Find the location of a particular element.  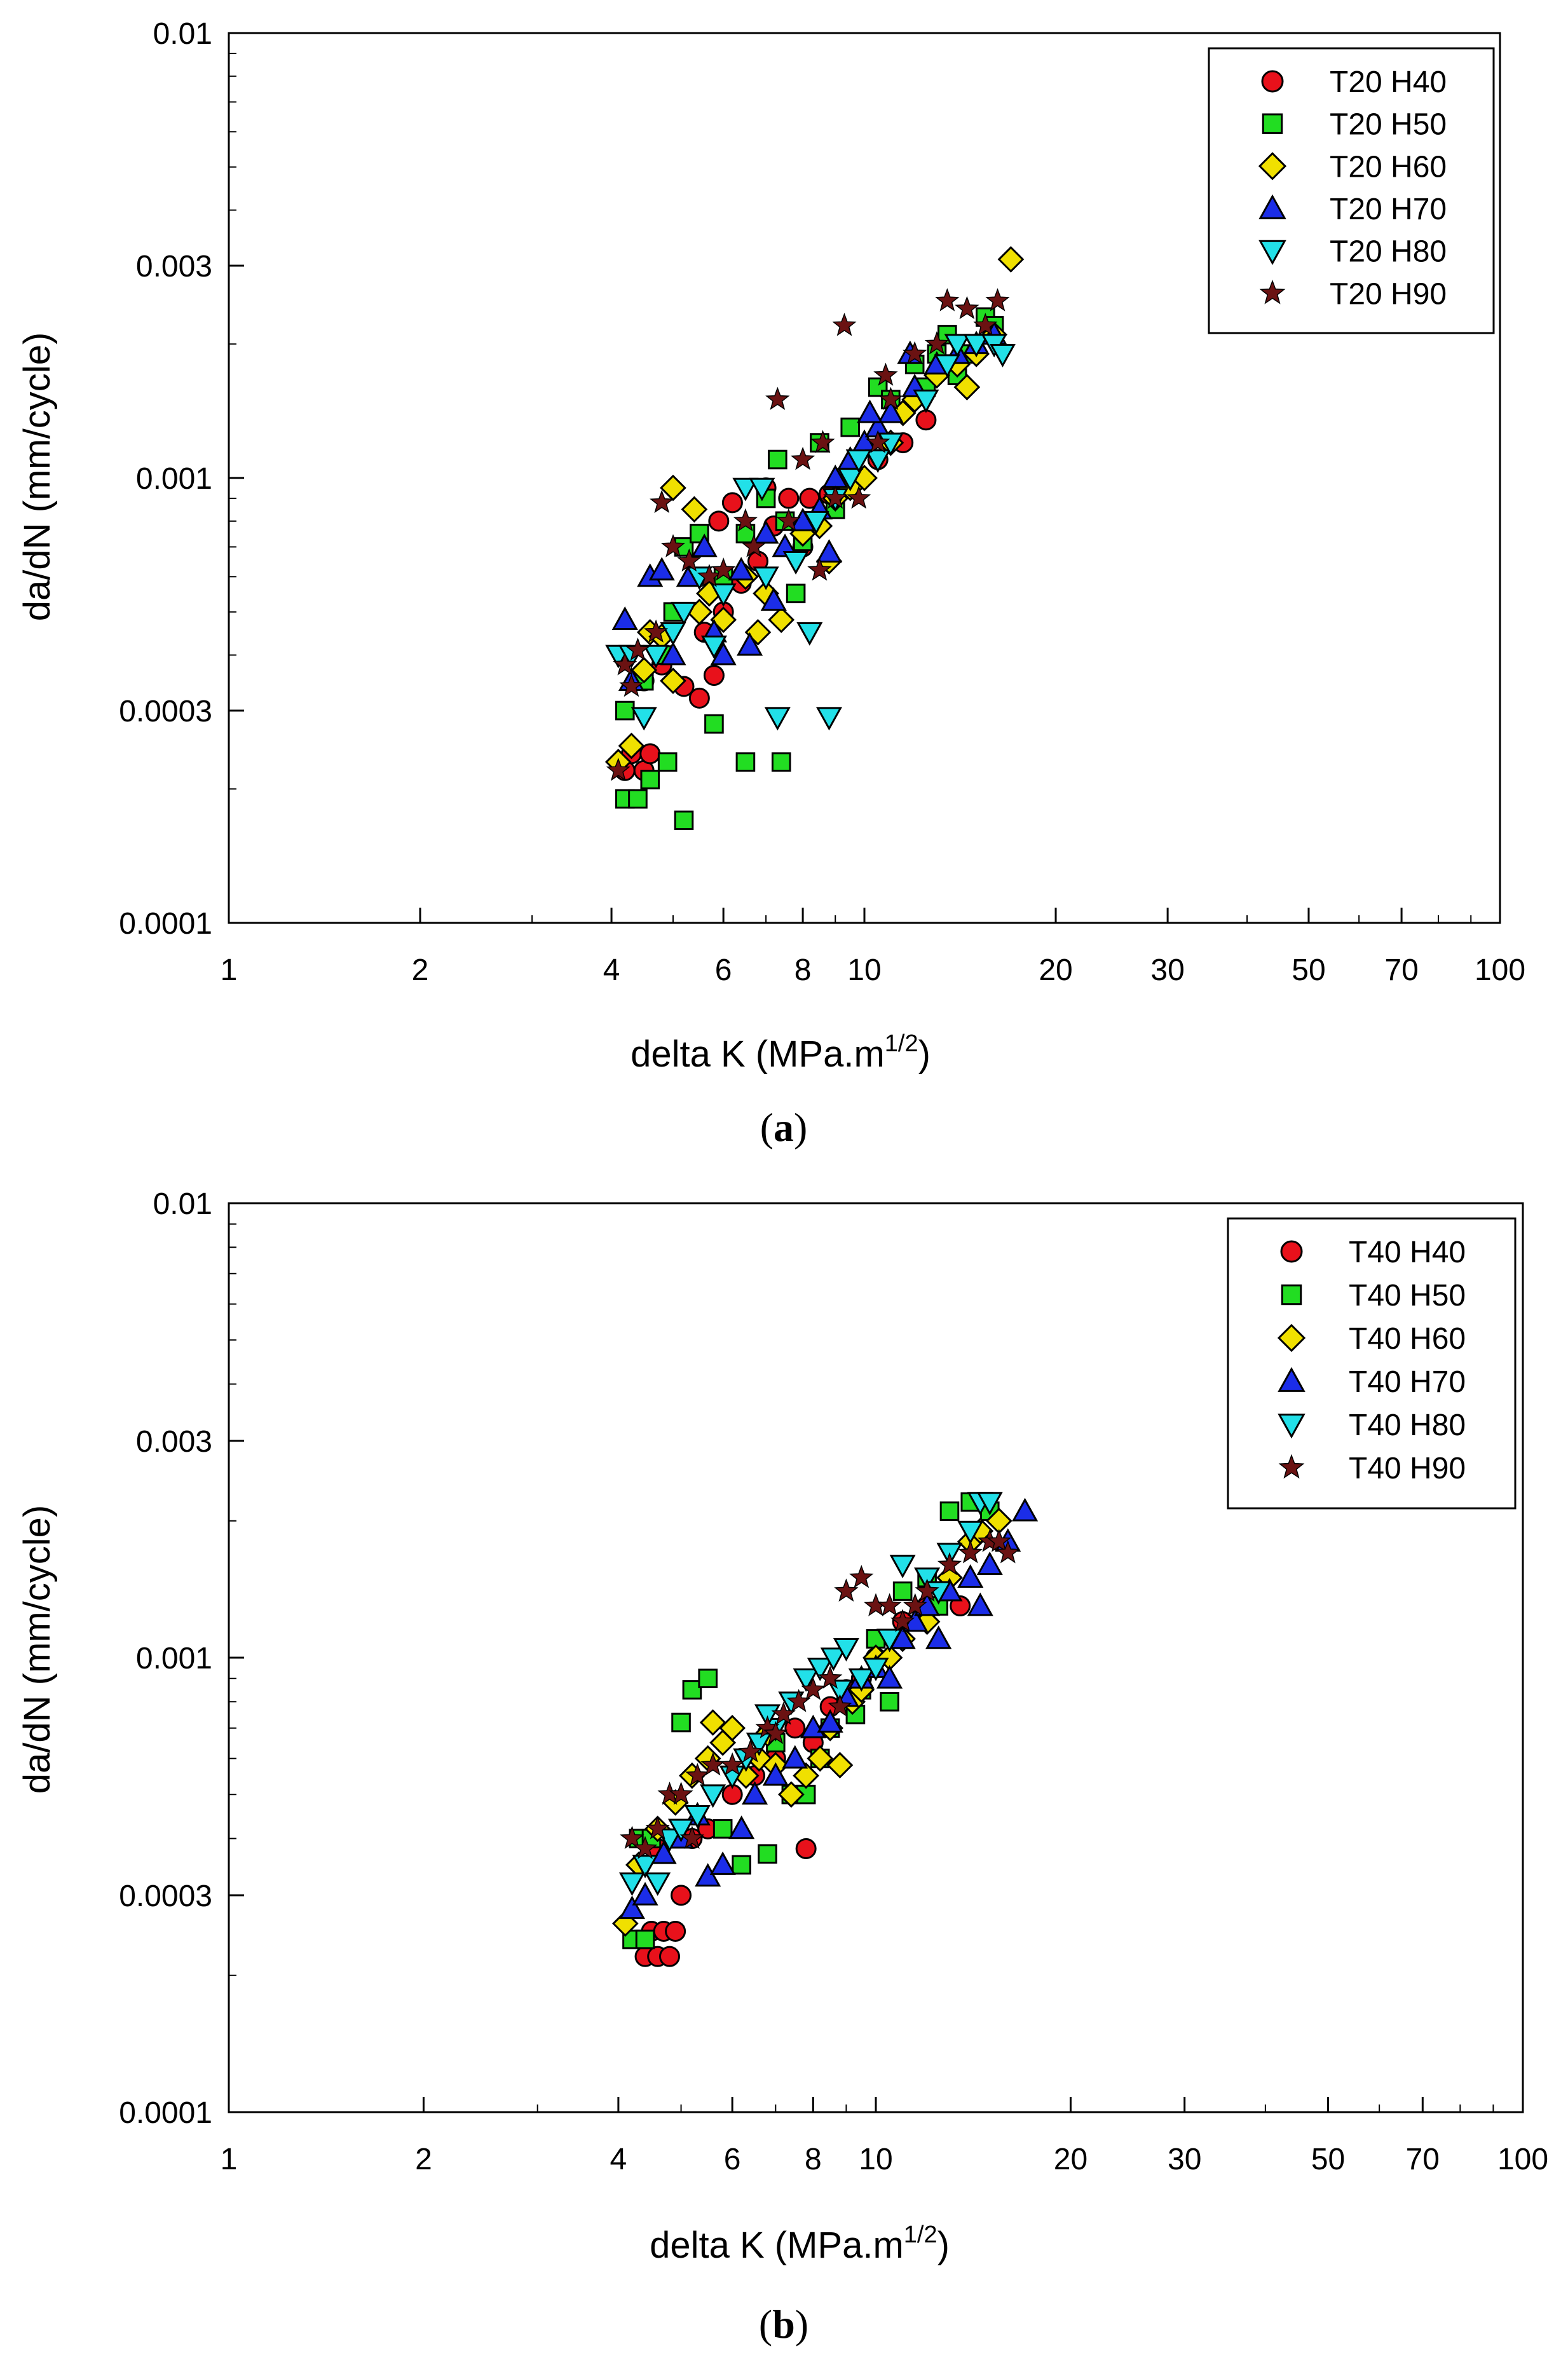

legend-label: T40 H80 is located at coordinates (1407, 1425).